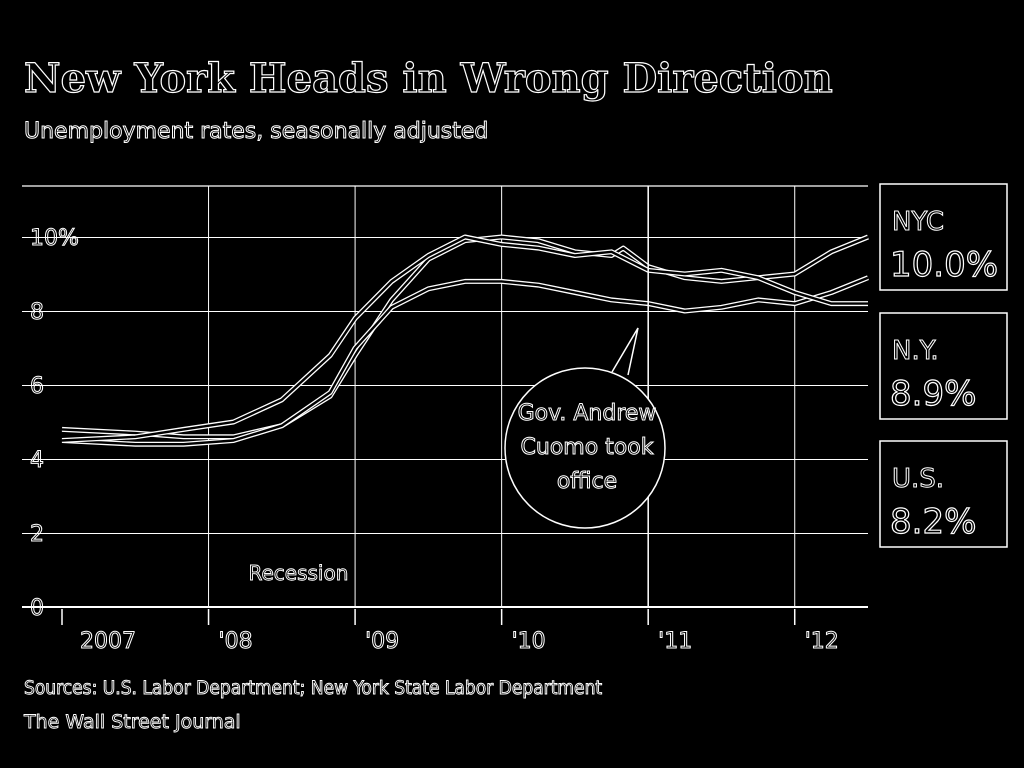  I want to click on legend-series-name: U.S., so click(918, 479).